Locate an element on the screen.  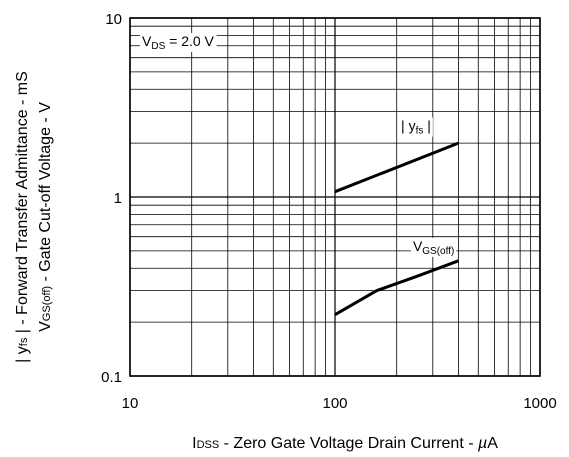
series-line-vgsoff is located at coordinates (396, 287).